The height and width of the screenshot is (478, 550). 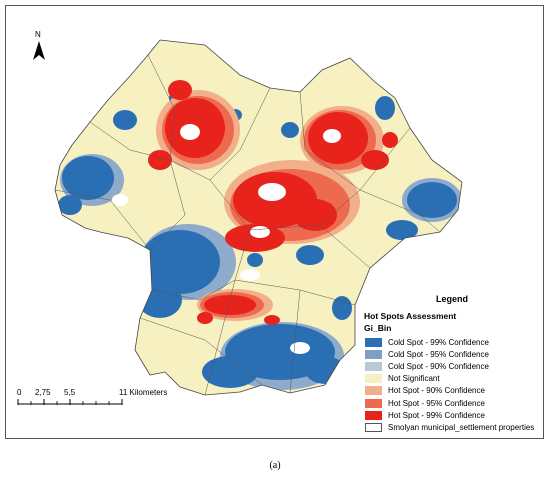 I want to click on north-arrow-icon, so click(x=39, y=50).